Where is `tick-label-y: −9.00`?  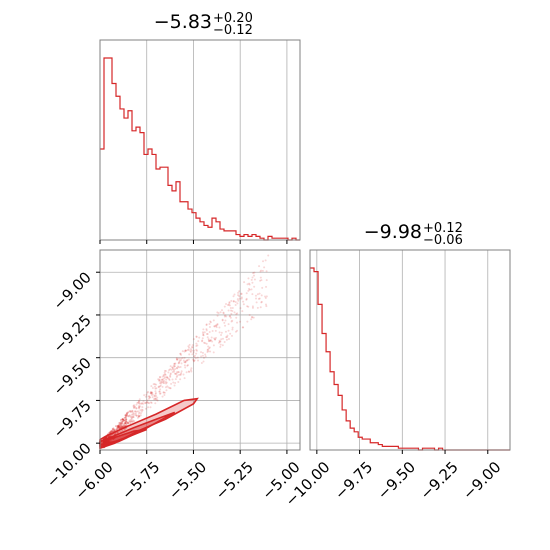
tick-label-y: −9.00 is located at coordinates (72, 290).